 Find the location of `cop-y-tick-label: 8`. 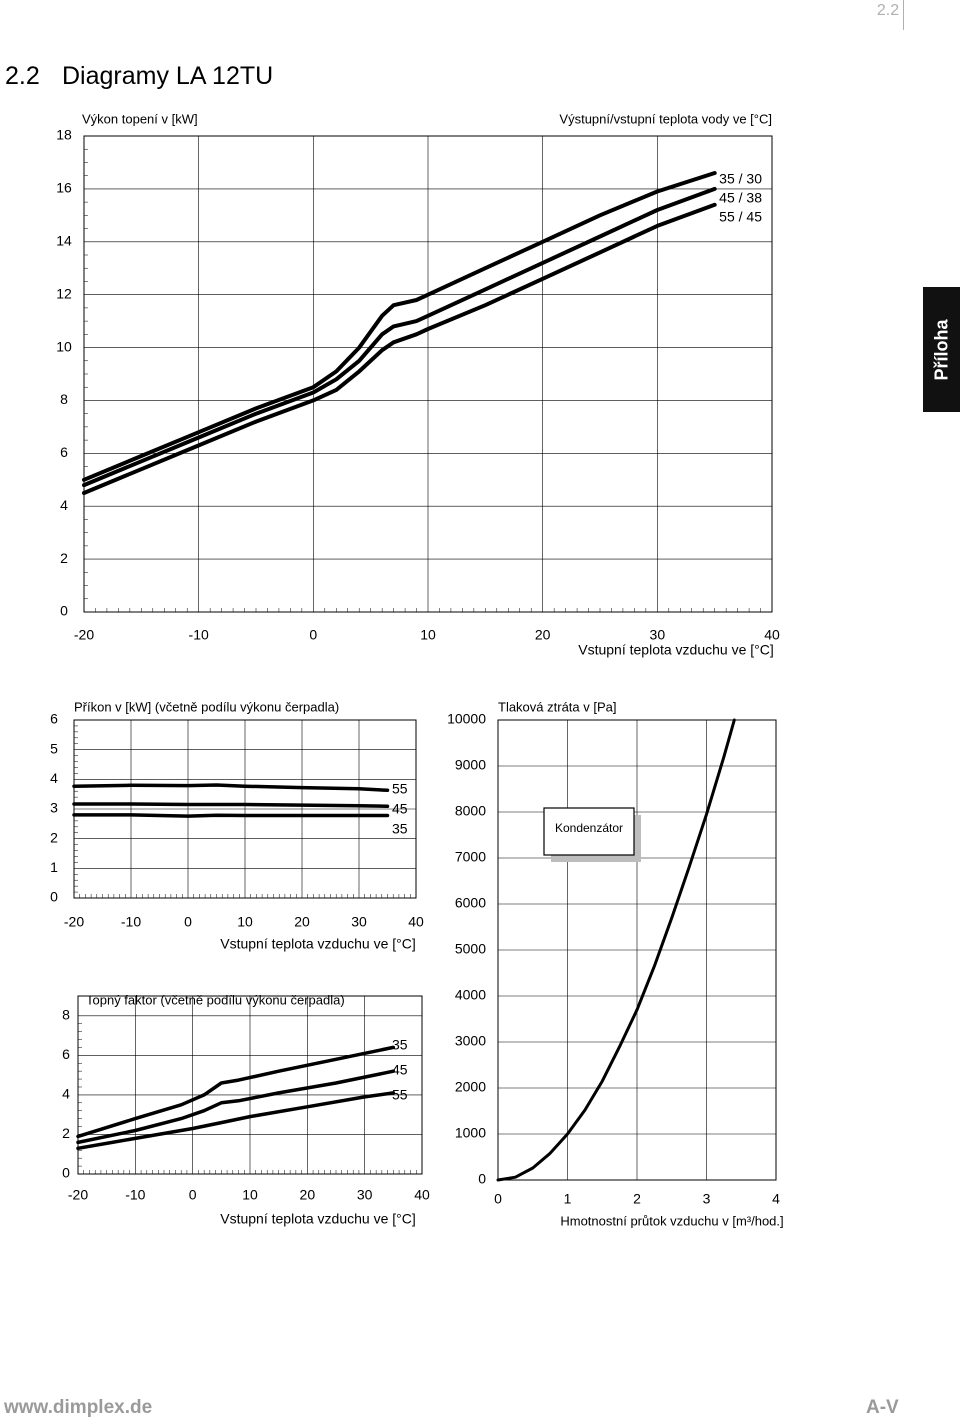

cop-y-tick-label: 8 is located at coordinates (66, 1014).